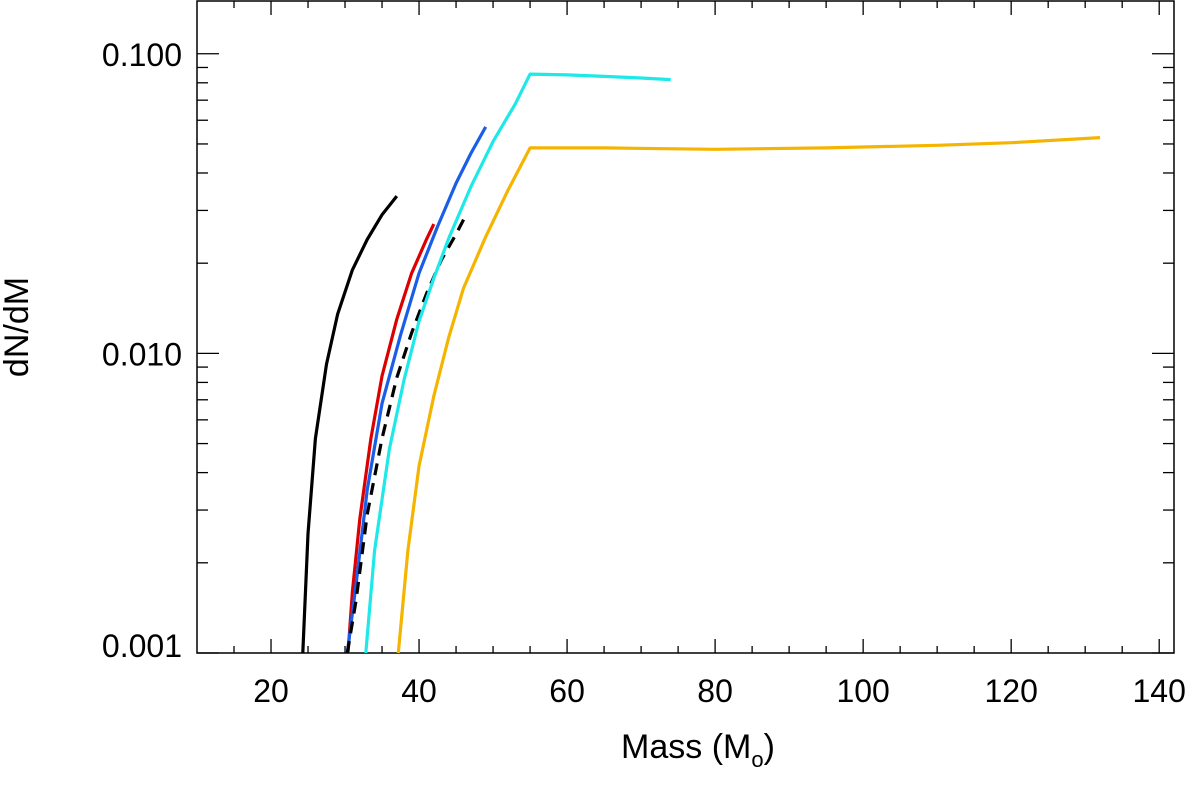 Image resolution: width=1200 pixels, height=801 pixels. Describe the element at coordinates (142, 55) in the screenshot. I see `y-tick-label: 0.100` at that location.